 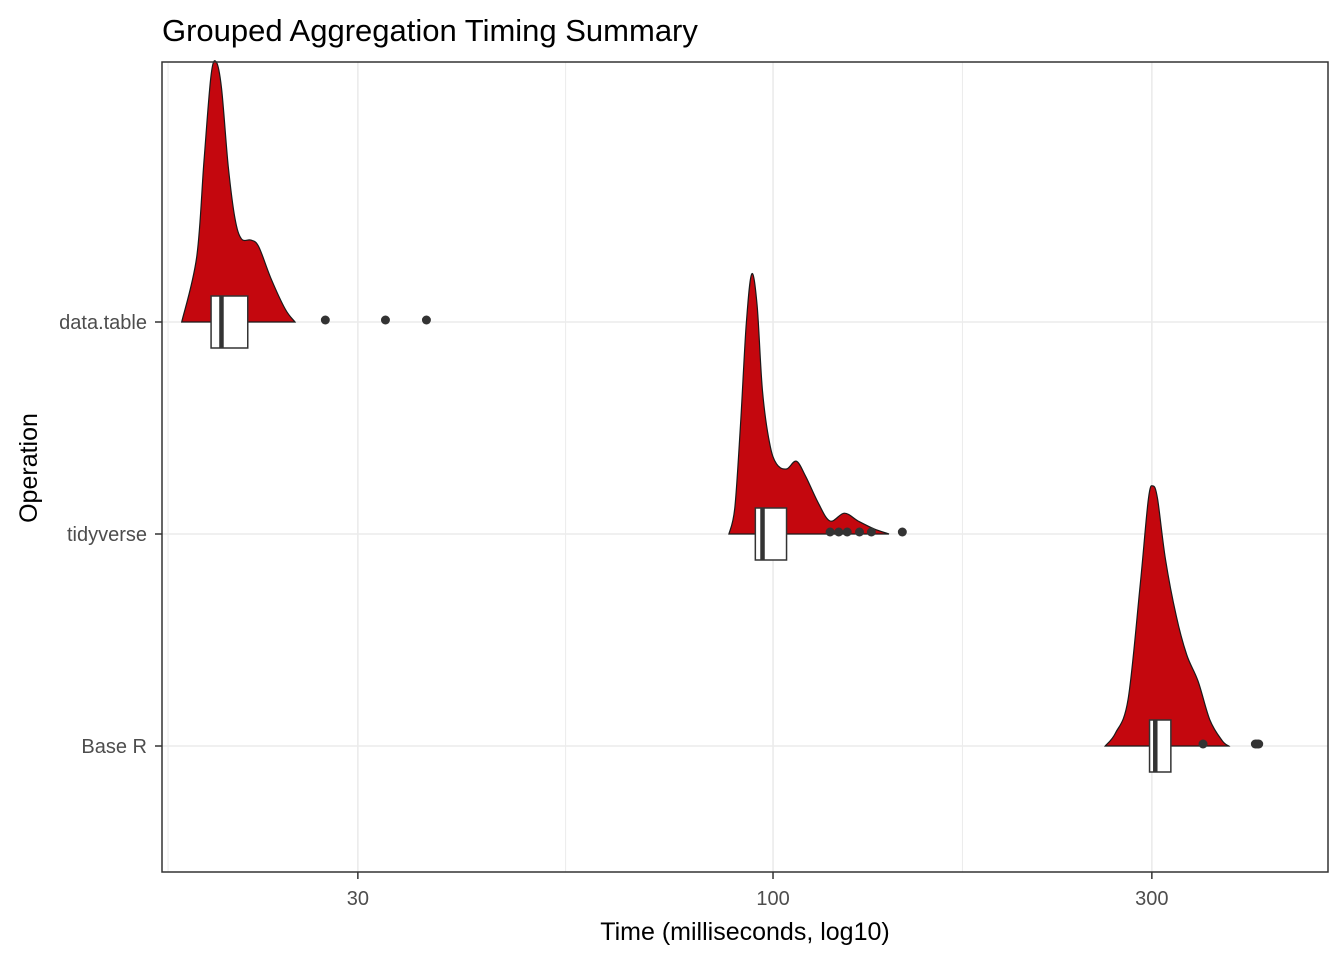 I want to click on series-tidyverse, so click(x=817, y=416).